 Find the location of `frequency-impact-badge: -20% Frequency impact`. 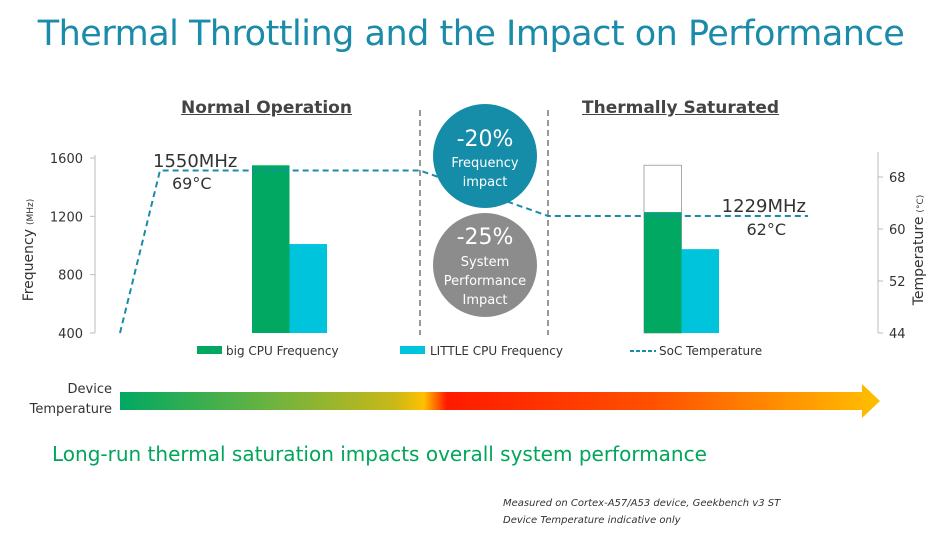

frequency-impact-badge: -20% Frequency impact is located at coordinates (485, 156).